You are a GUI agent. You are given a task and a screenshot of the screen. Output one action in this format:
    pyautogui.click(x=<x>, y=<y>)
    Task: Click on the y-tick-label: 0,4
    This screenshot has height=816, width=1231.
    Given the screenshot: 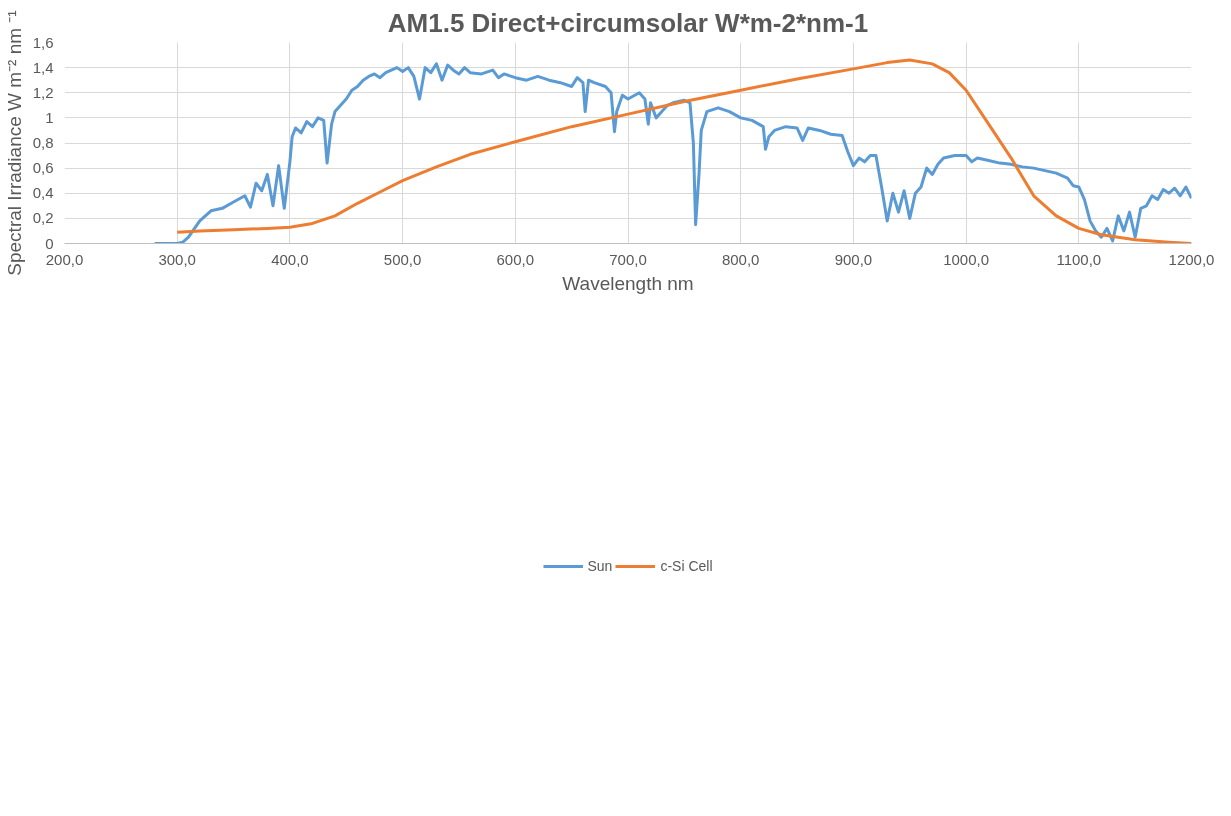 What is the action you would take?
    pyautogui.click(x=43, y=193)
    